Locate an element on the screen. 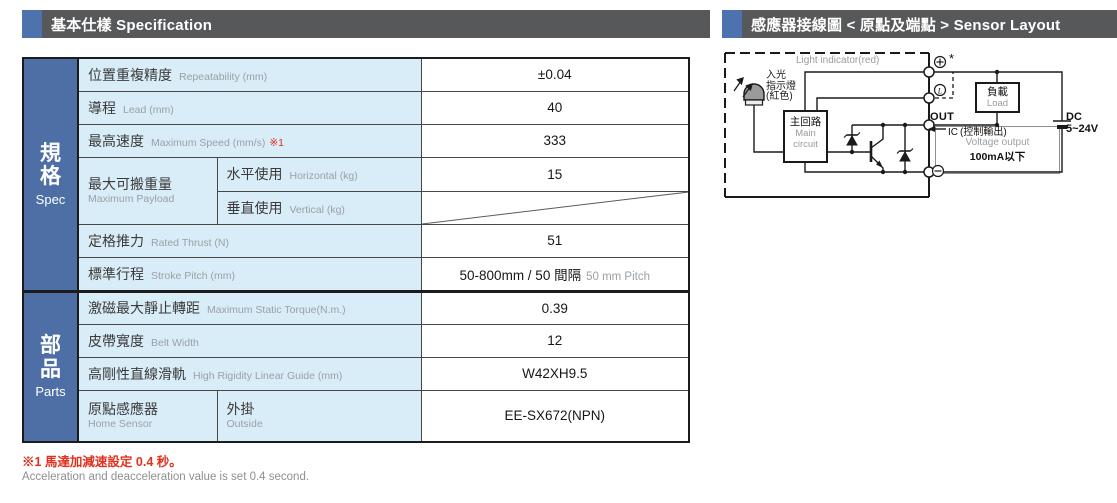 Image resolution: width=1117 pixels, height=503 pixels. row-value-not-applicable is located at coordinates (555, 207).